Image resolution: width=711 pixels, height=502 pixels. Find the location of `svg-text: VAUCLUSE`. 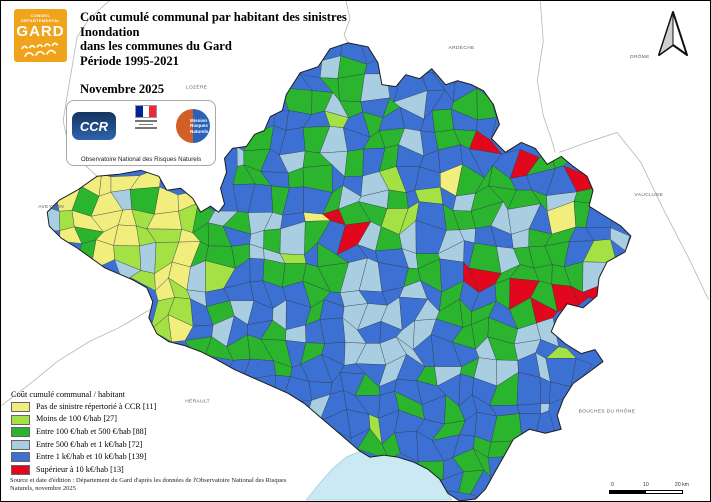

svg-text: VAUCLUSE is located at coordinates (649, 195).